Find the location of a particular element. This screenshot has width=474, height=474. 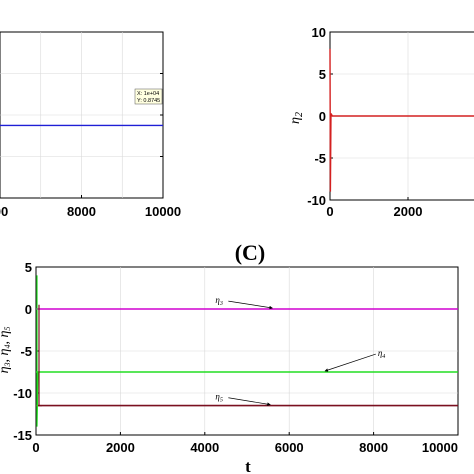

panel-a-grid is located at coordinates (81, 115).